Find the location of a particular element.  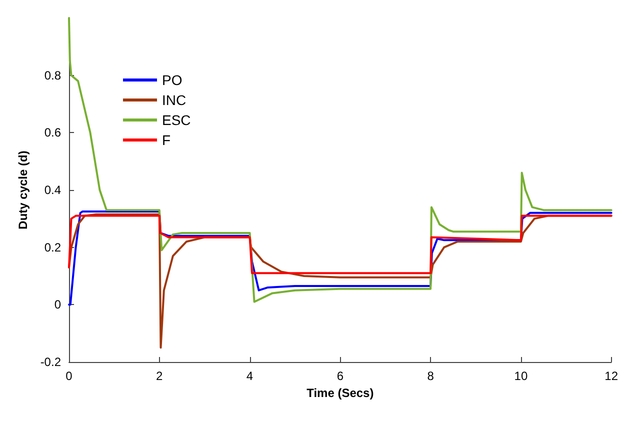

y-tick-label: 0.6 is located at coordinates (53, 133).